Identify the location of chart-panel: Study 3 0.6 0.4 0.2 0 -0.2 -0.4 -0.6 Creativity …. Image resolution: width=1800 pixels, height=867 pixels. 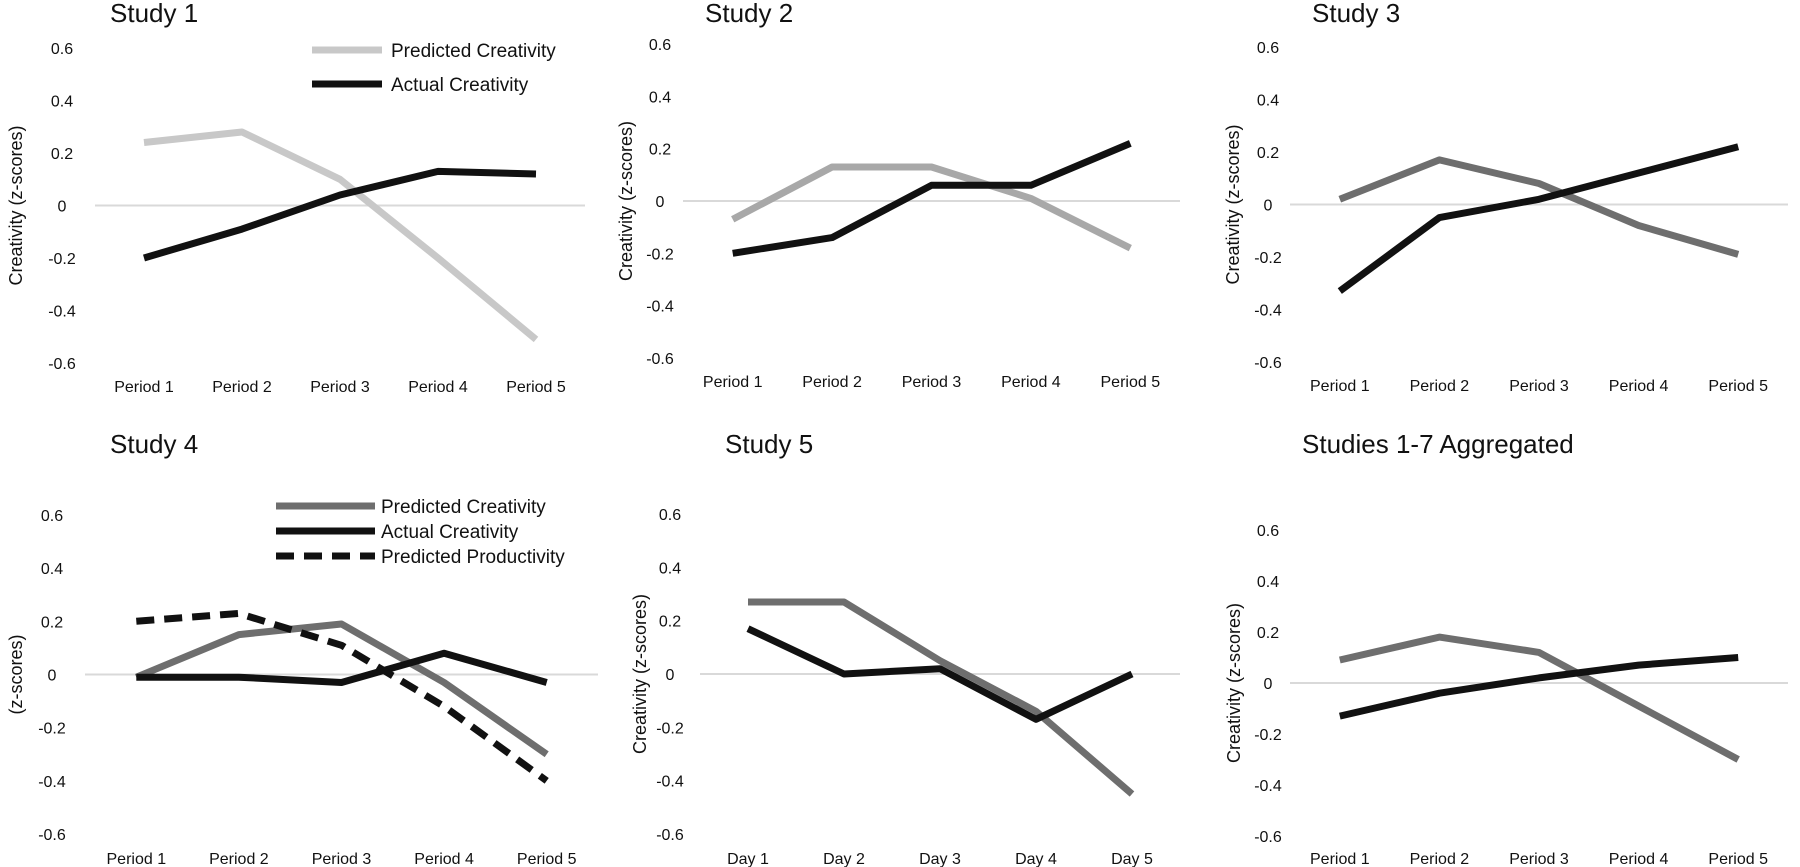
(1505, 197).